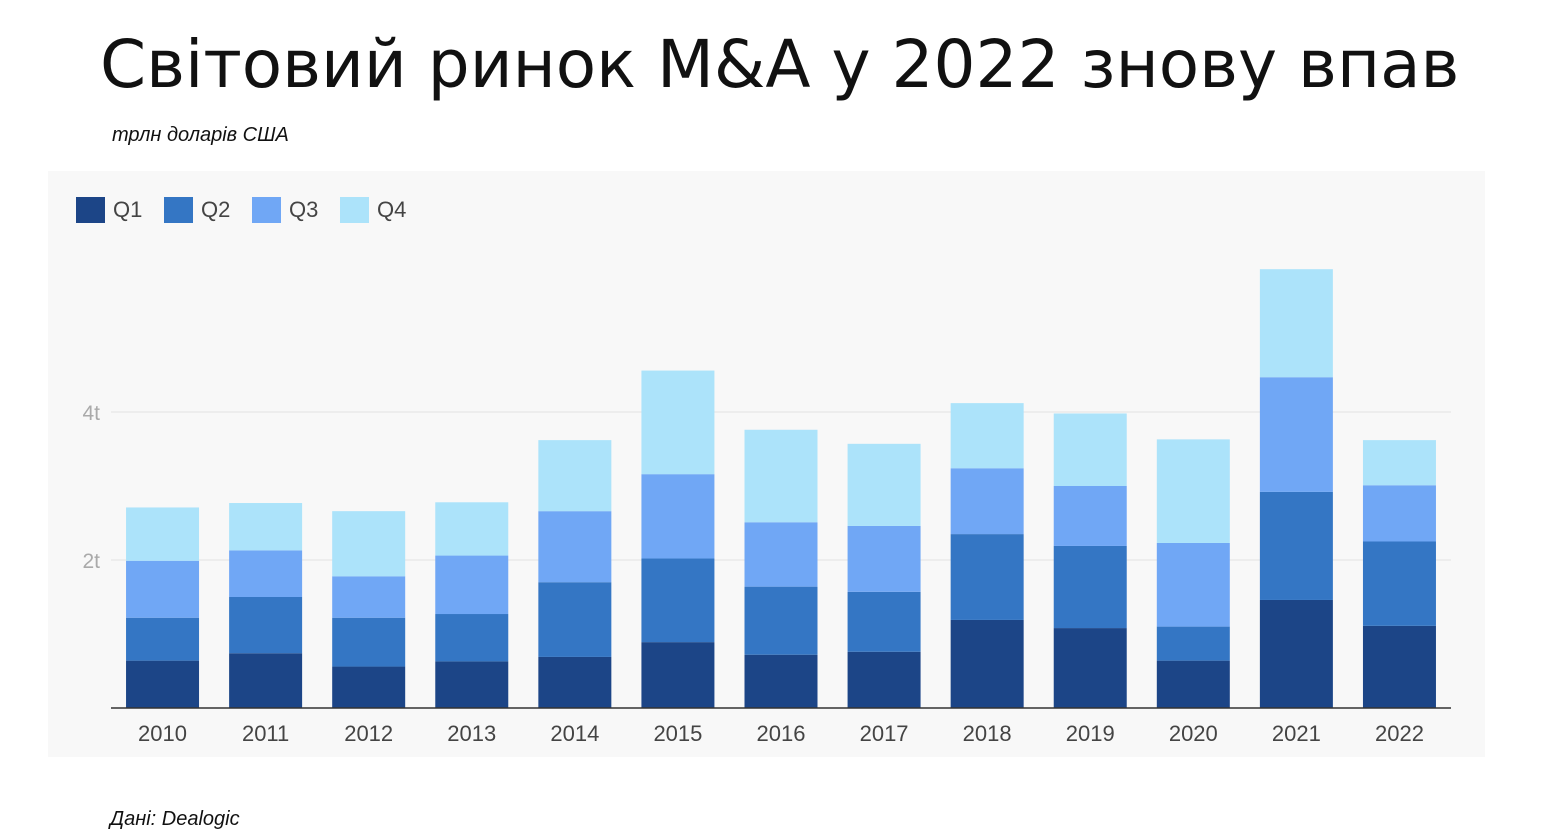 The height and width of the screenshot is (832, 1542). I want to click on bar-2015-q3, so click(678, 516).